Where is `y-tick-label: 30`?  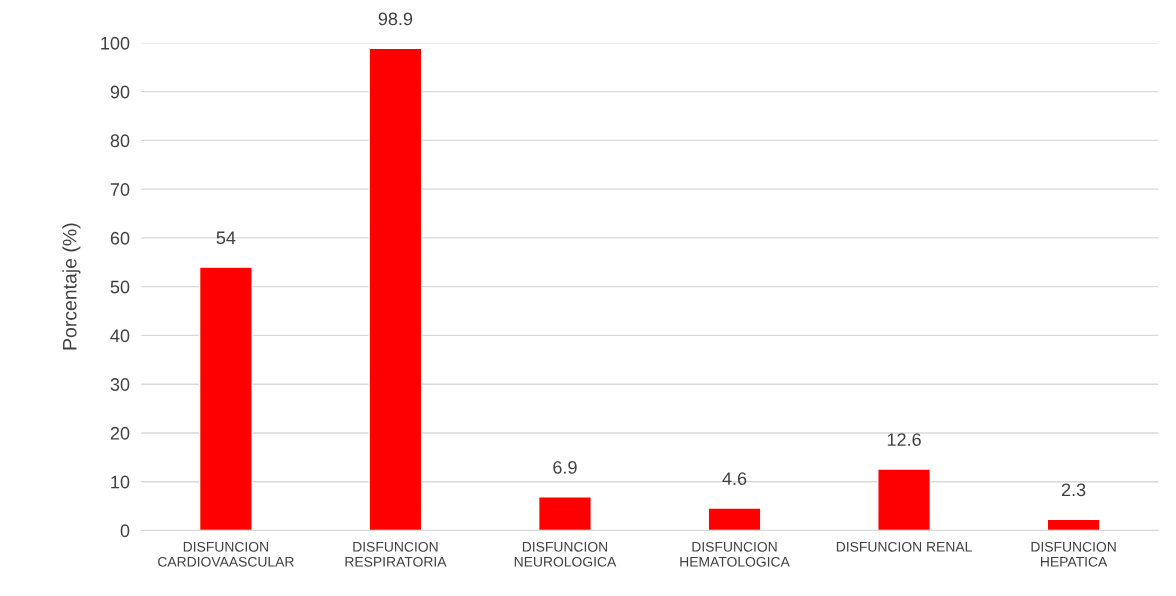
y-tick-label: 30 is located at coordinates (120, 384).